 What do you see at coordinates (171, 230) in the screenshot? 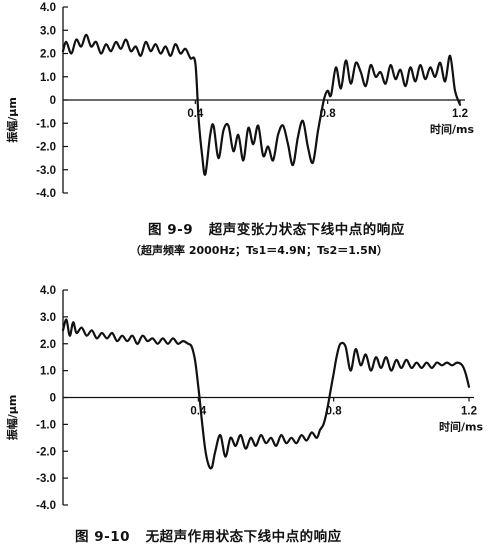
I see `figure-number: 图 9-9` at bounding box center [171, 230].